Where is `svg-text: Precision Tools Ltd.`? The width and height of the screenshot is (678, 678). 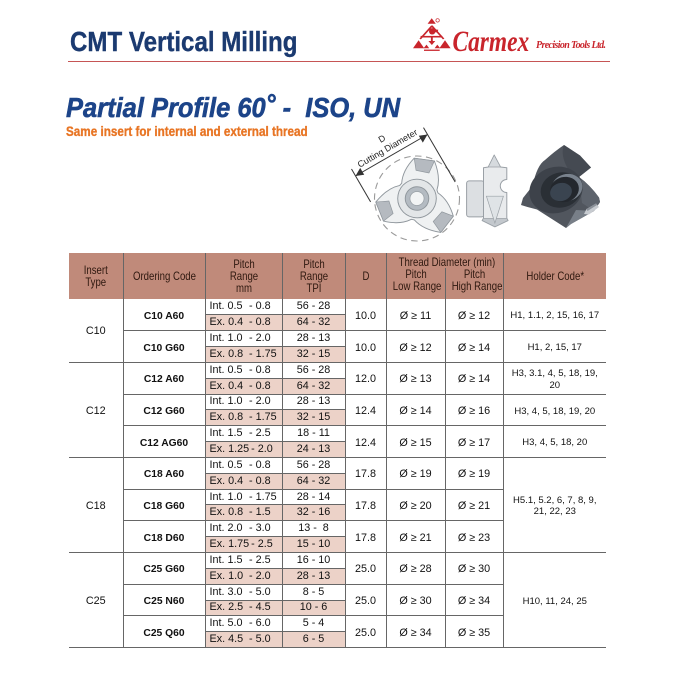 svg-text: Precision Tools Ltd. is located at coordinates (571, 45).